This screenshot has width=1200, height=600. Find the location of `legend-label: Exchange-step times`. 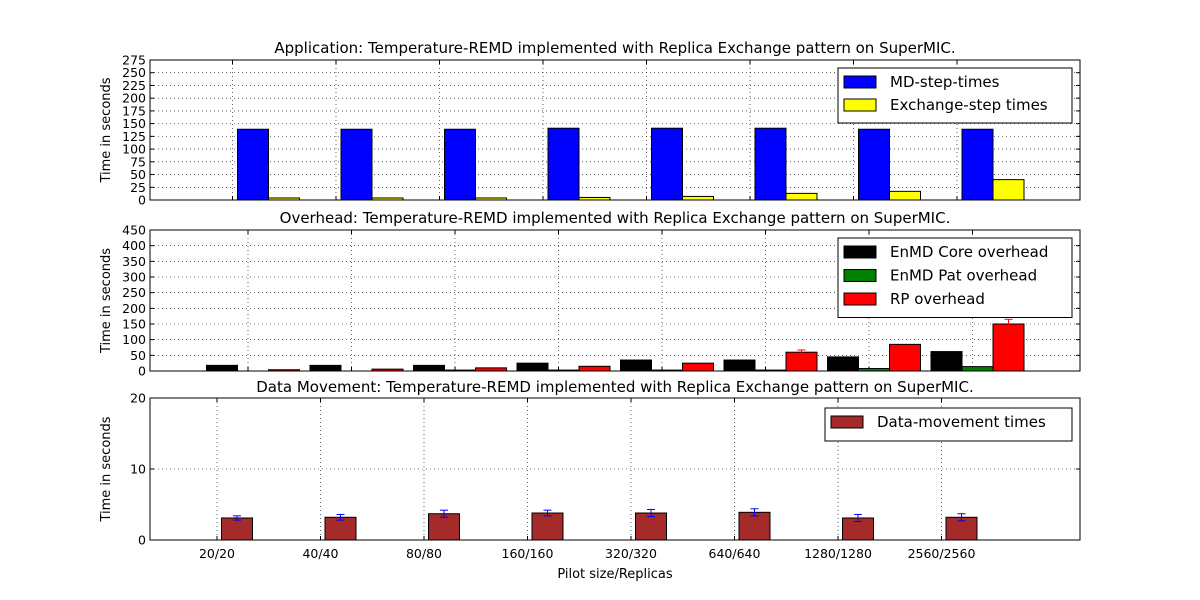

legend-label: Exchange-step times is located at coordinates (969, 105).